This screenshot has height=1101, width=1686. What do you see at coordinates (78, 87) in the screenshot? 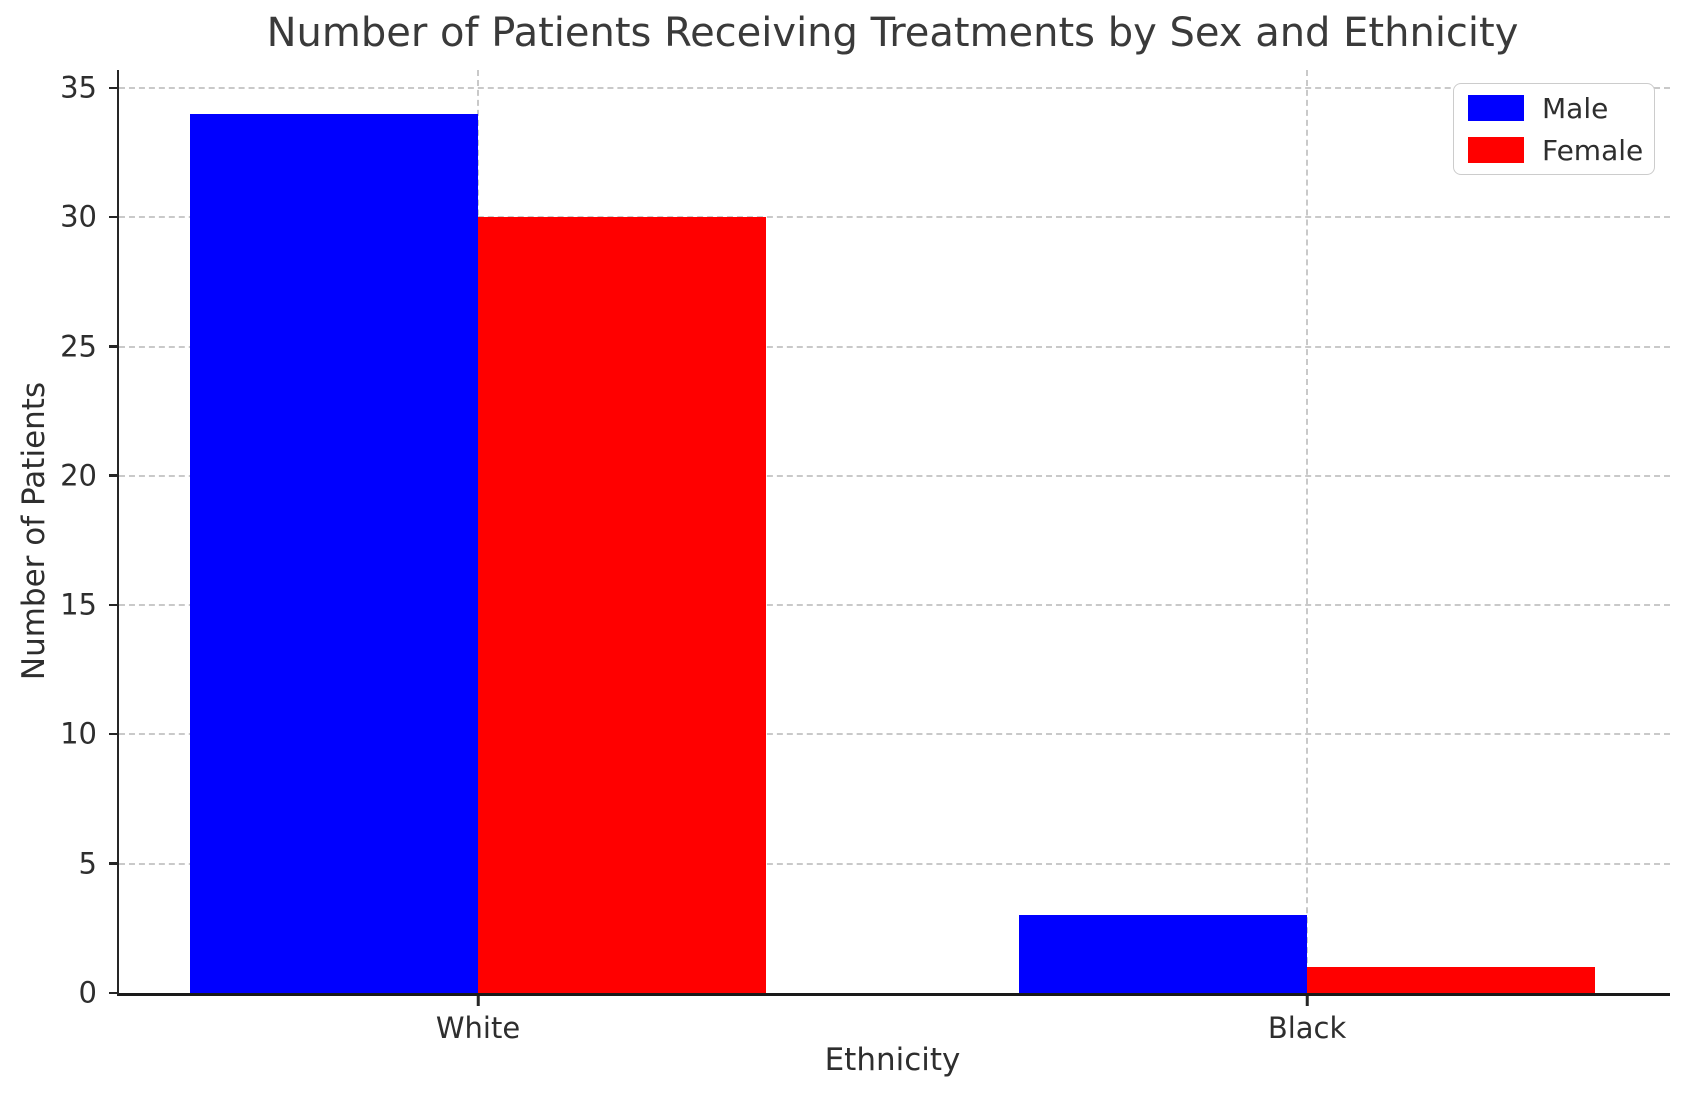
I see `y-tick-label: 35` at bounding box center [78, 87].